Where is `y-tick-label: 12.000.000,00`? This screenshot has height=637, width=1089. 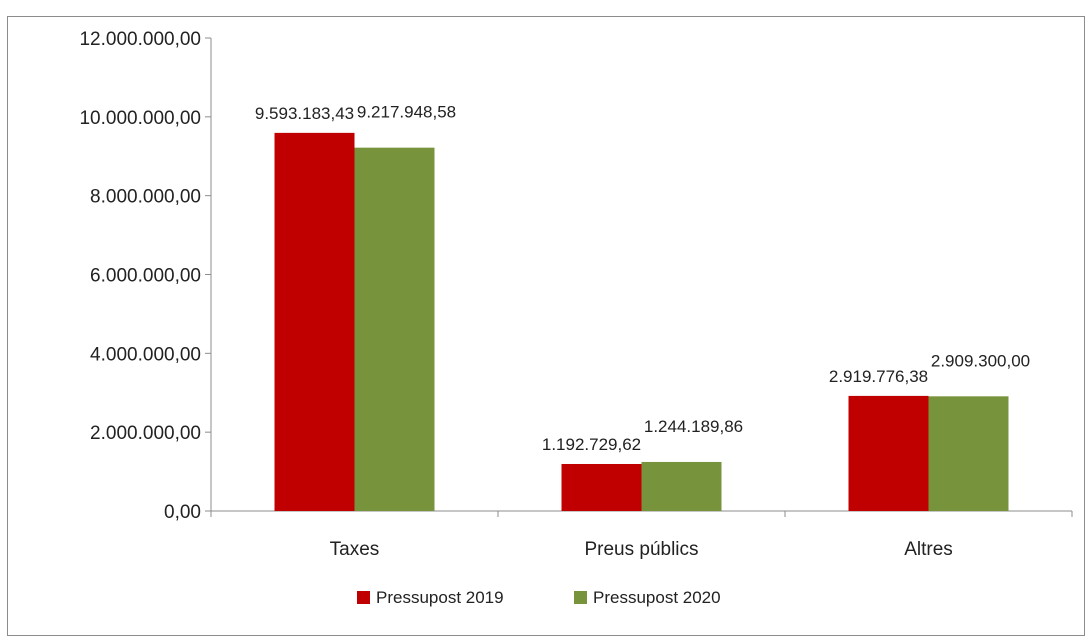 y-tick-label: 12.000.000,00 is located at coordinates (140, 39).